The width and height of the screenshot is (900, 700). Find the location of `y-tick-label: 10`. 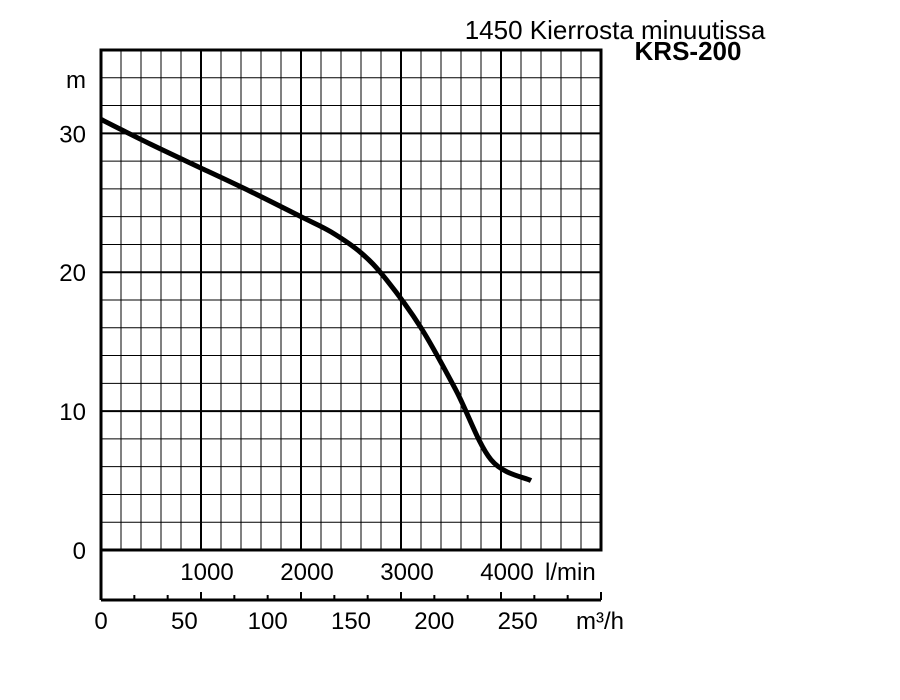

y-tick-label: 10 is located at coordinates (72, 412).